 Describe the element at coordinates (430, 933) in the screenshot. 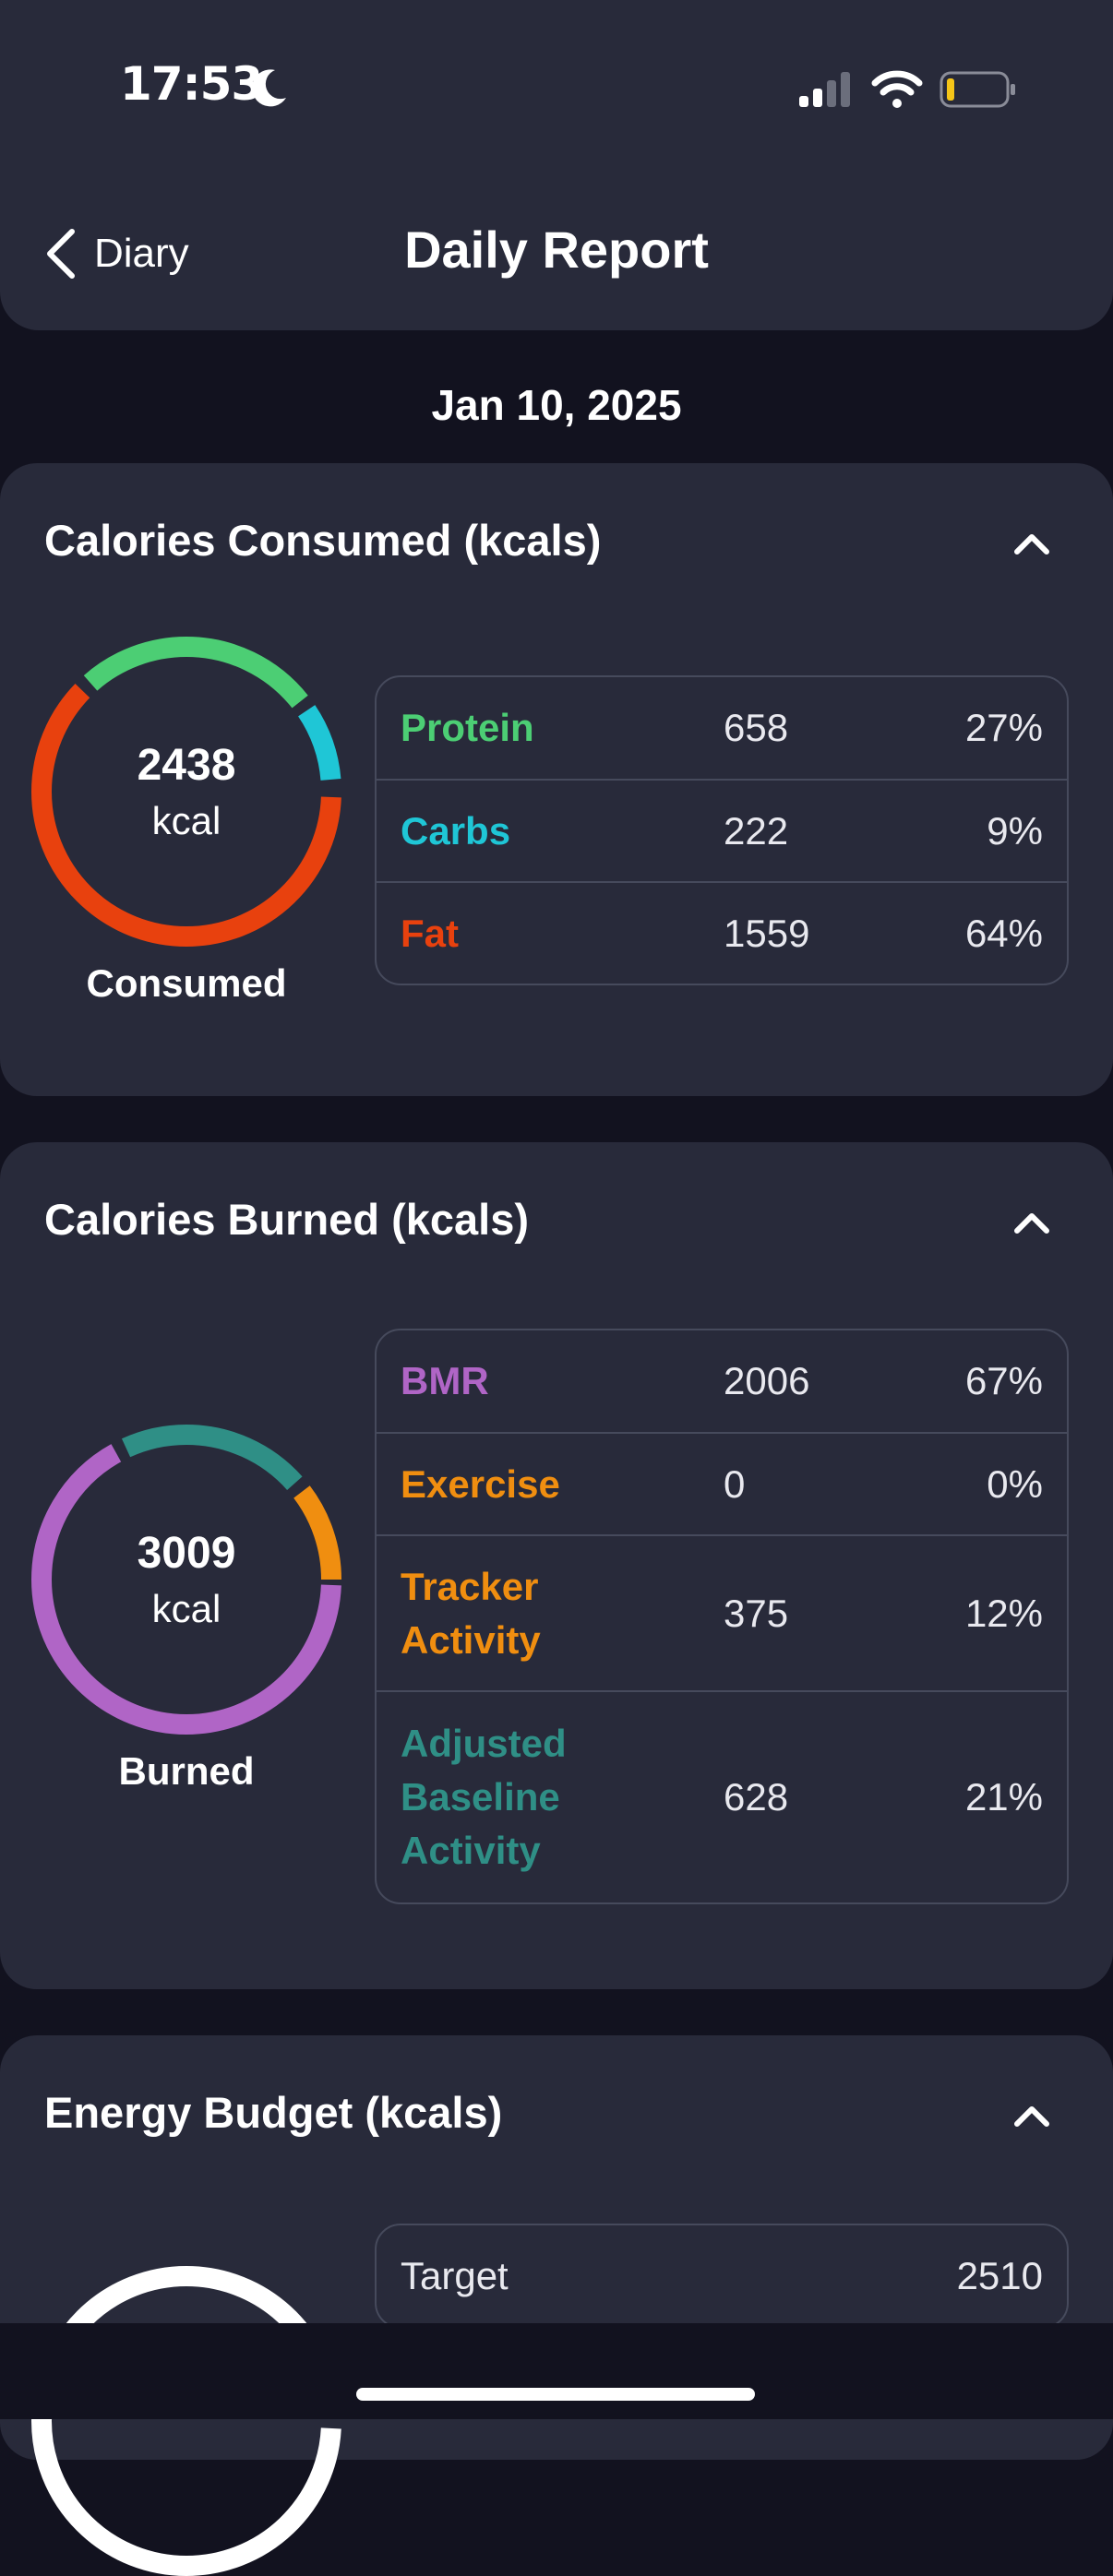

I see `macro-name: Fat` at that location.